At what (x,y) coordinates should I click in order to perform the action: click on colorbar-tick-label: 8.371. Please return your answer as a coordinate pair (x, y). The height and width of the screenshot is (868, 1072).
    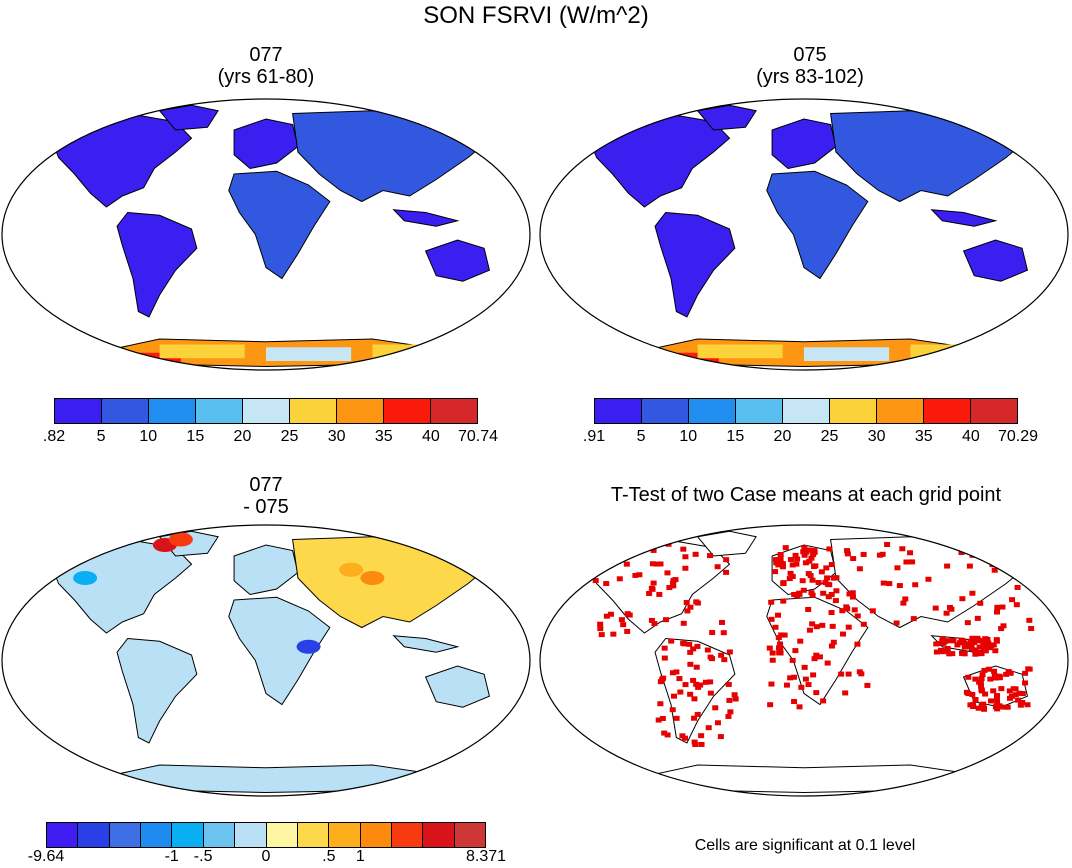
    Looking at the image, I should click on (486, 856).